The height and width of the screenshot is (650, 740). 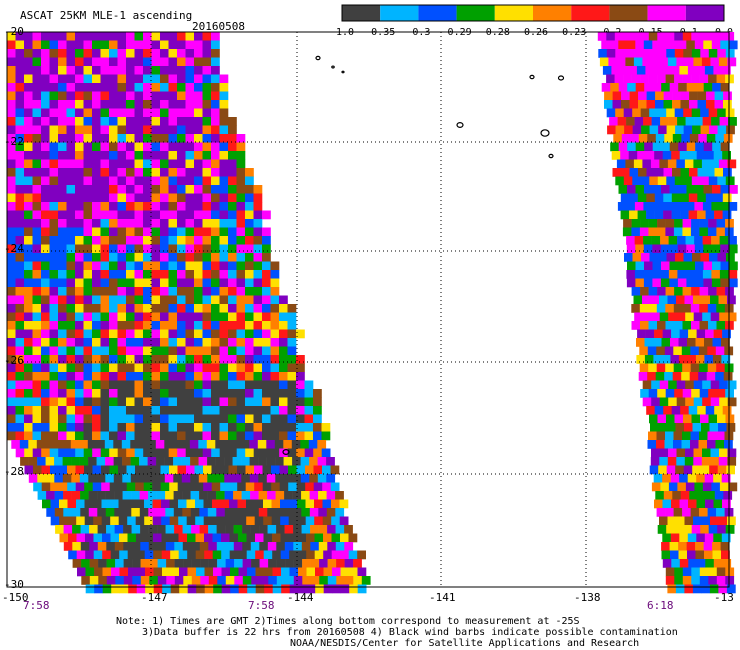 I want to click on lat-label-26: -26, so click(x=14, y=360).